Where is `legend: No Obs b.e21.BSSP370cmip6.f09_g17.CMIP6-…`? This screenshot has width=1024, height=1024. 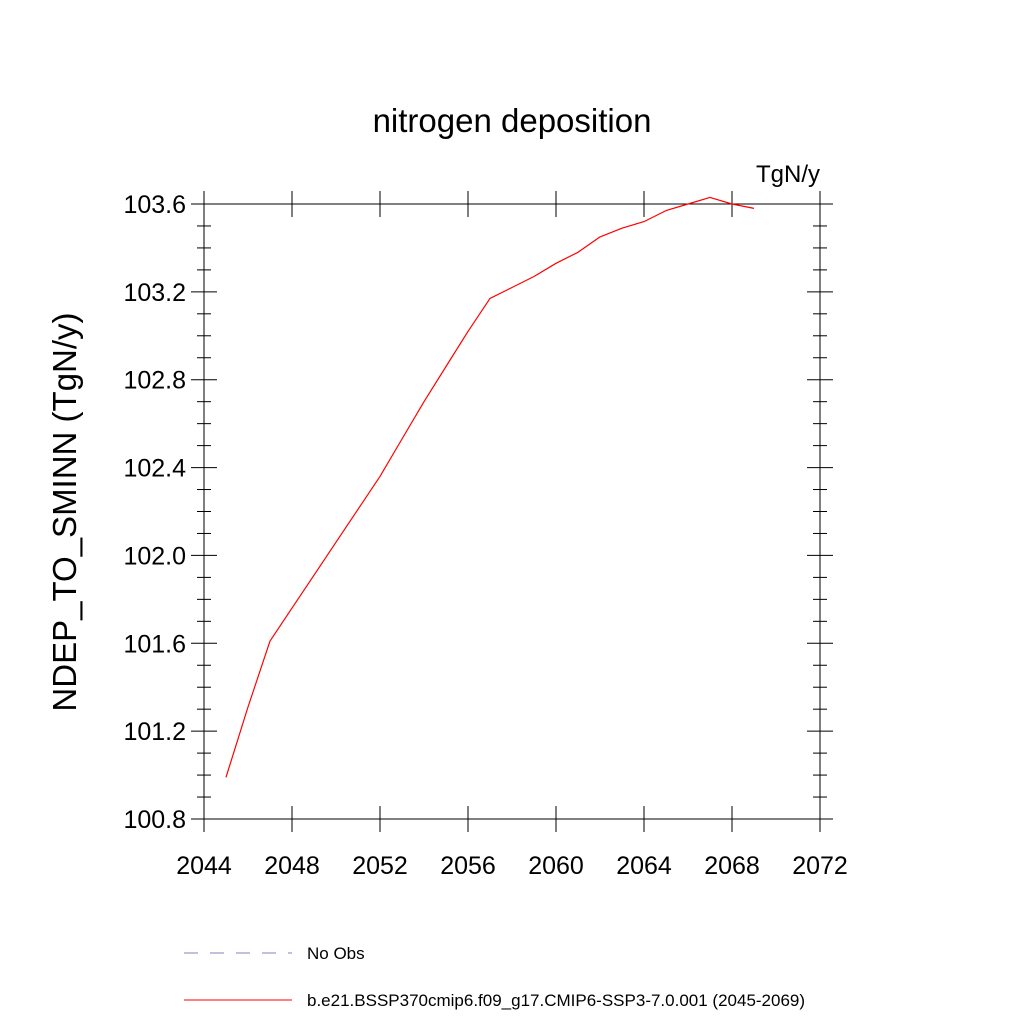 legend: No Obs b.e21.BSSP370cmip6.f09_g17.CMIP6-… is located at coordinates (494, 977).